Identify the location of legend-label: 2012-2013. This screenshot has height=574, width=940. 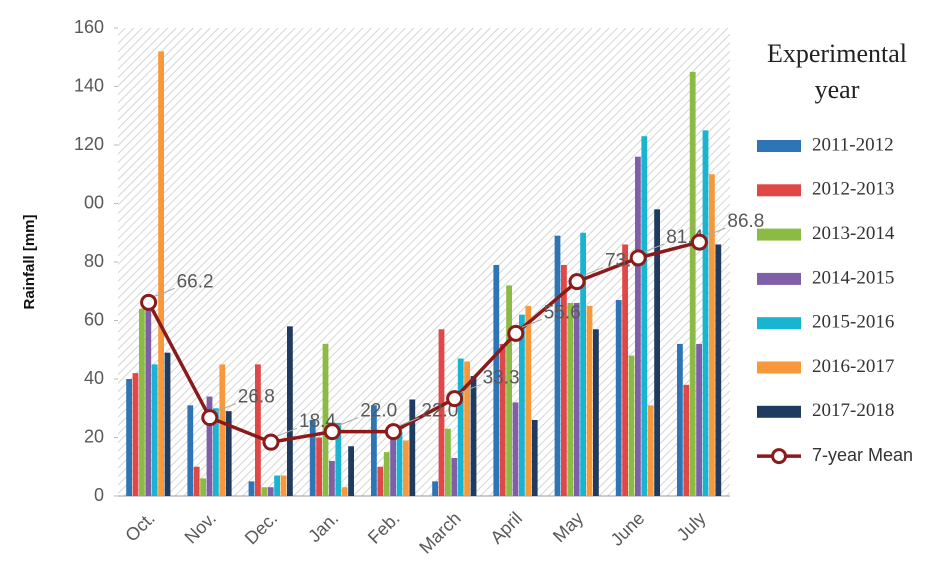
(853, 189).